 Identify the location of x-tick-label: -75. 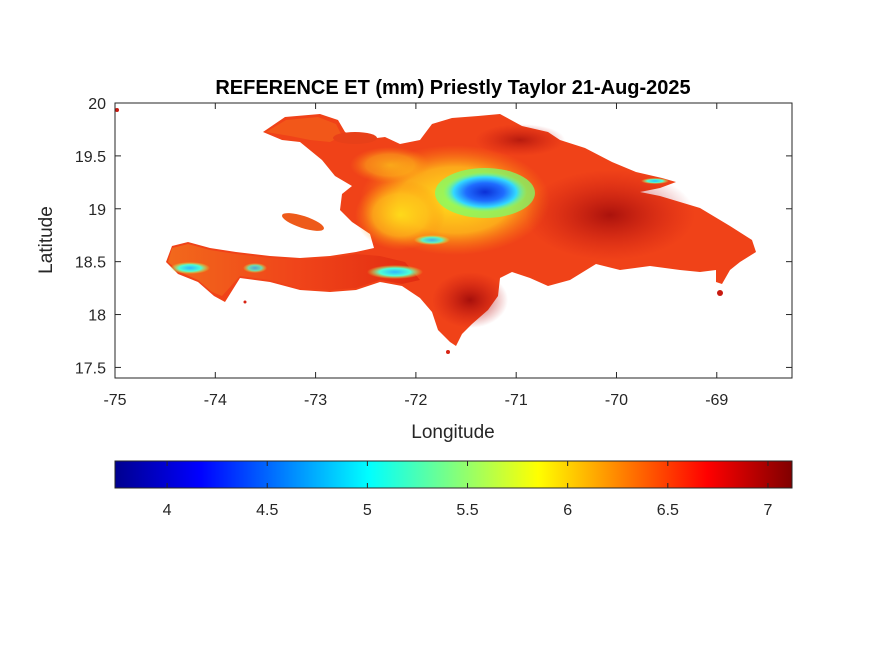
(114, 400).